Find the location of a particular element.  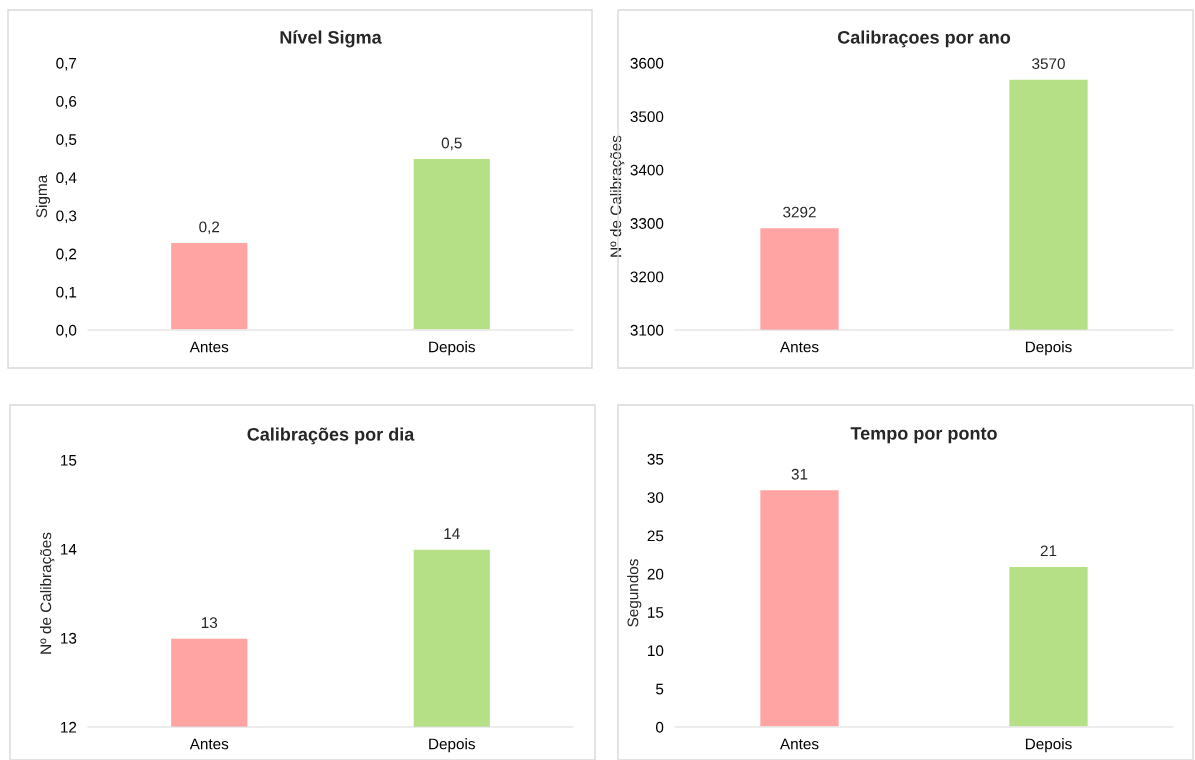

y-tick-label: 3300 is located at coordinates (647, 223).